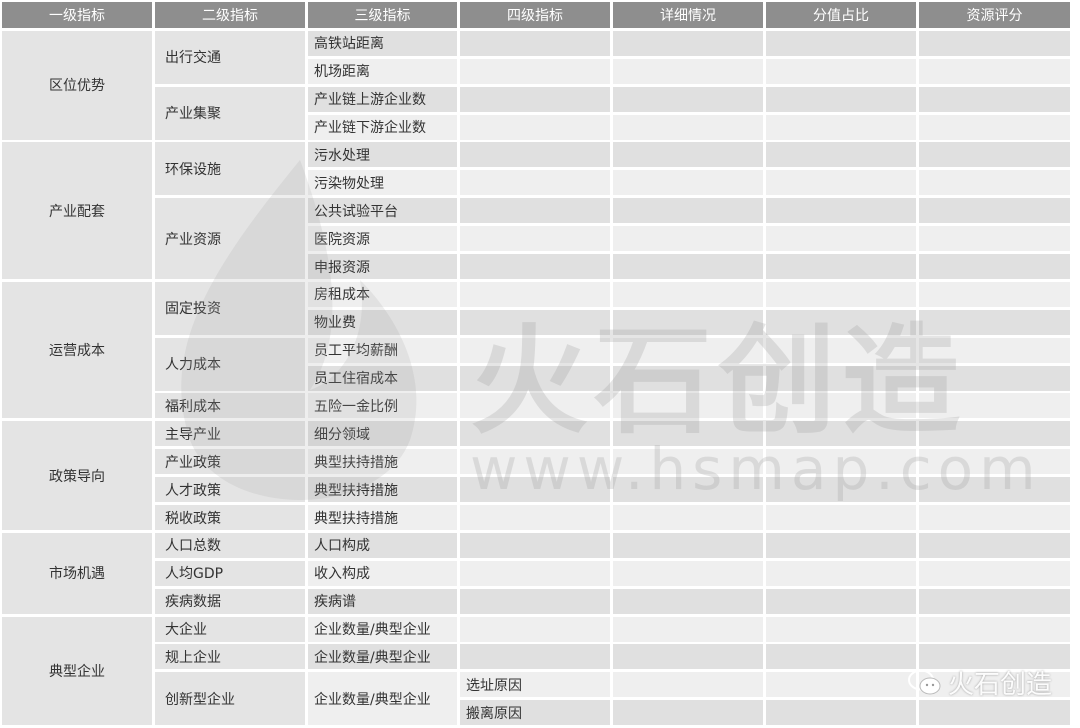 The image size is (1080, 728). What do you see at coordinates (1000, 685) in the screenshot?
I see `badge-label: 火石创造` at bounding box center [1000, 685].